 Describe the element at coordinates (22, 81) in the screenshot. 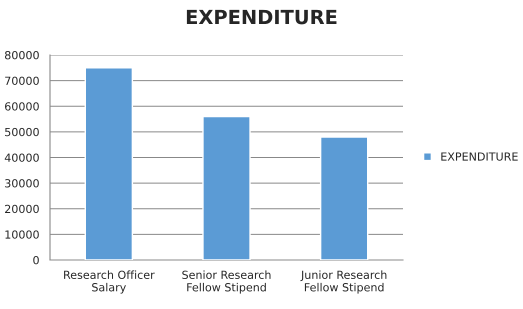

I see `y-tick-label: 70000` at that location.